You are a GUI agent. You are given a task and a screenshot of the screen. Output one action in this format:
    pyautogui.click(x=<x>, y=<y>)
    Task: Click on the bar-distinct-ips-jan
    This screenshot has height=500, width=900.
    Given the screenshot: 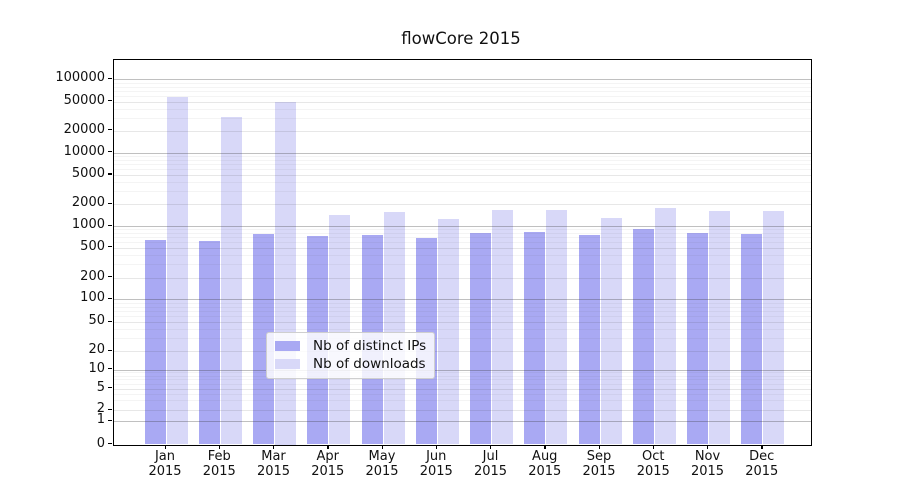 What is the action you would take?
    pyautogui.click(x=155, y=342)
    